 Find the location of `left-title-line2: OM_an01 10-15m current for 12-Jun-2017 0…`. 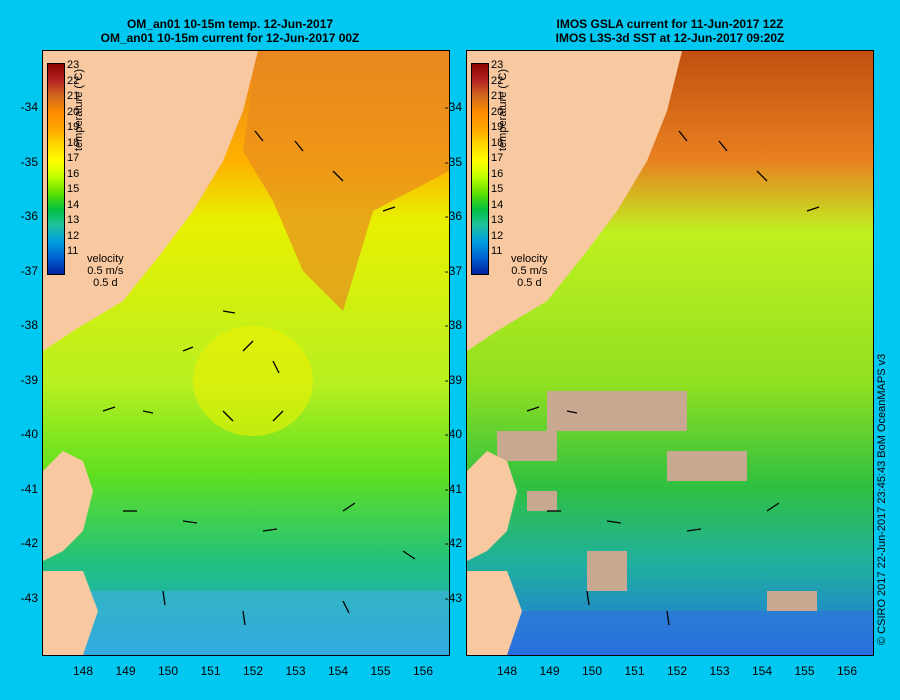

left-title-line2: OM_an01 10-15m current for 12-Jun-2017 0… is located at coordinates (230, 38).